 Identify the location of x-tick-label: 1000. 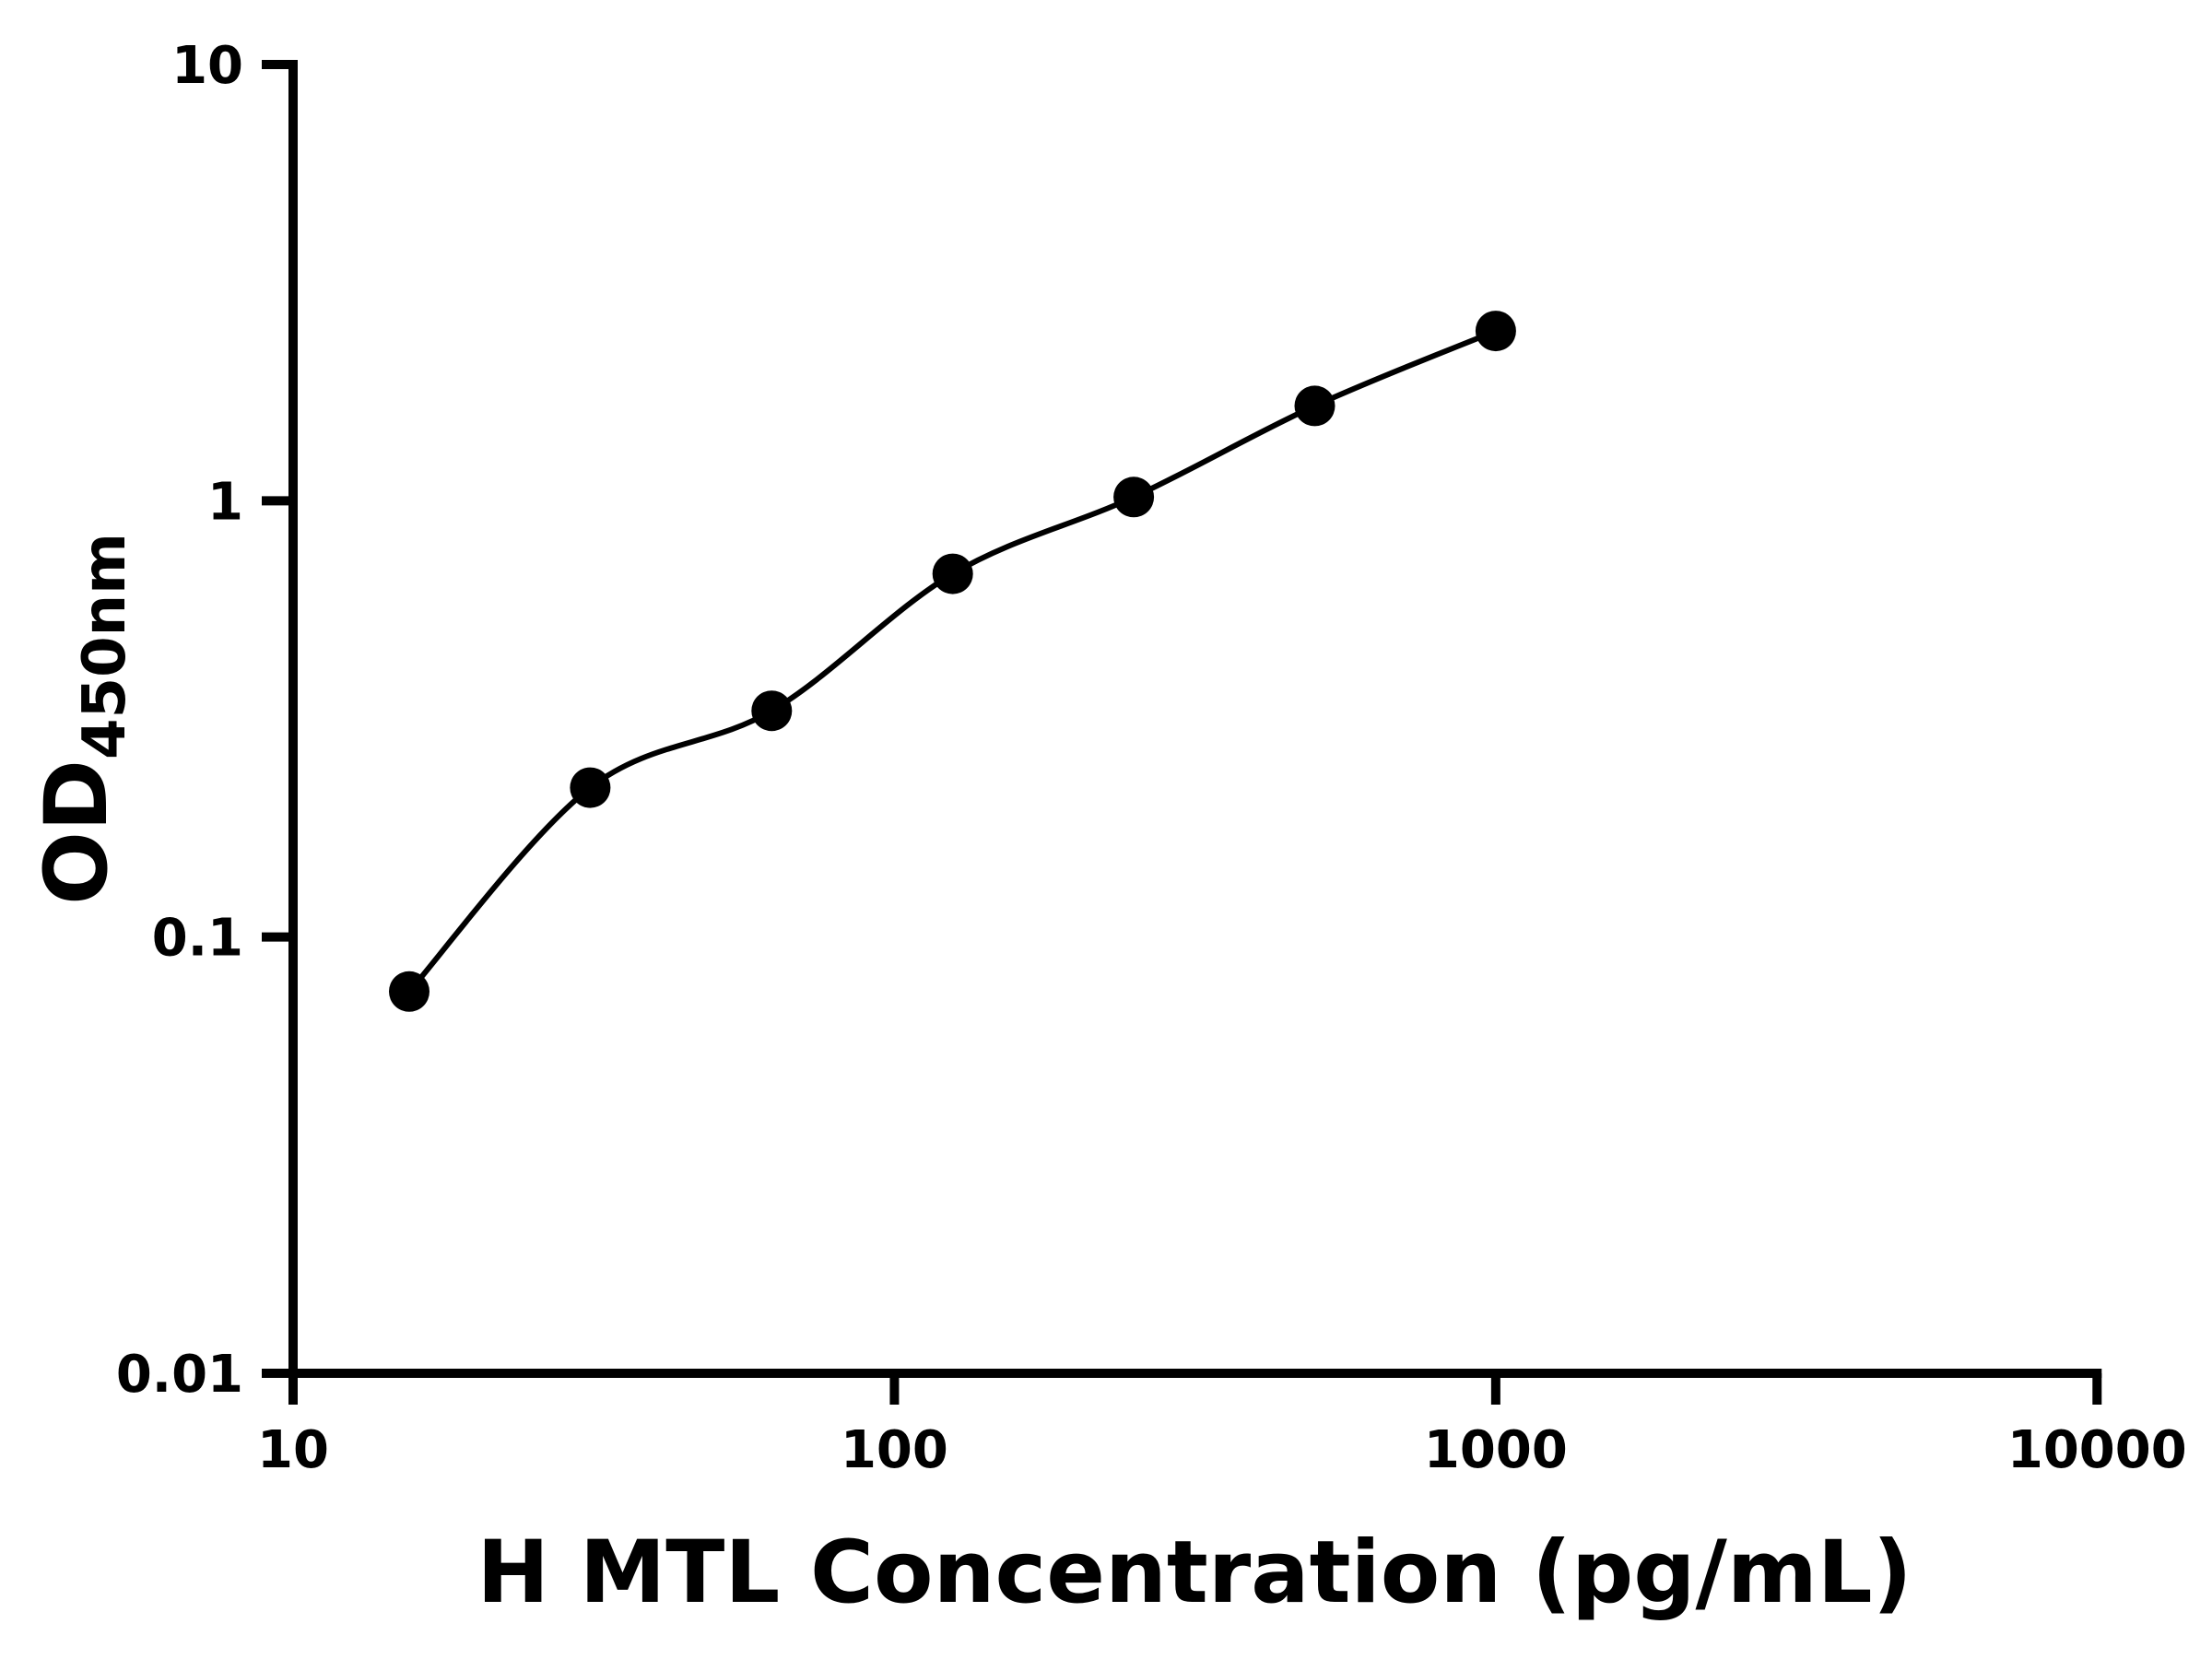
(1496, 1450).